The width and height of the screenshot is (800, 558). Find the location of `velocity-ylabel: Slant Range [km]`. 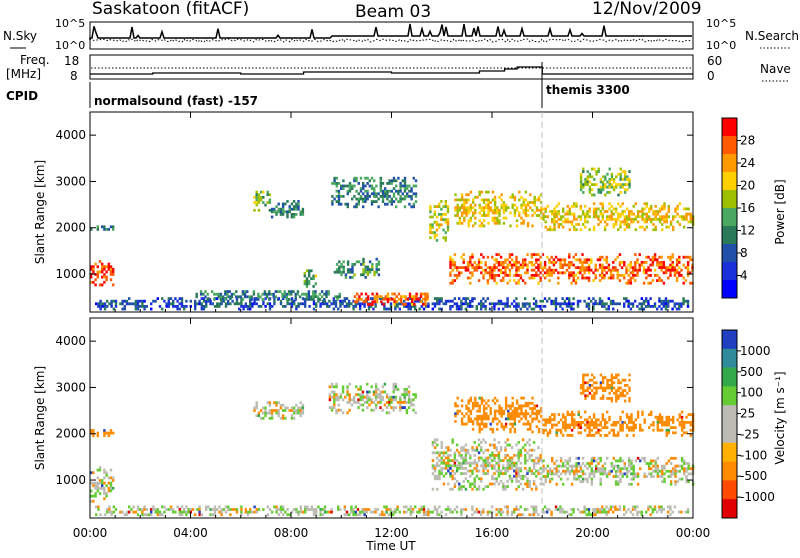

velocity-ylabel: Slant Range [km] is located at coordinates (40, 418).